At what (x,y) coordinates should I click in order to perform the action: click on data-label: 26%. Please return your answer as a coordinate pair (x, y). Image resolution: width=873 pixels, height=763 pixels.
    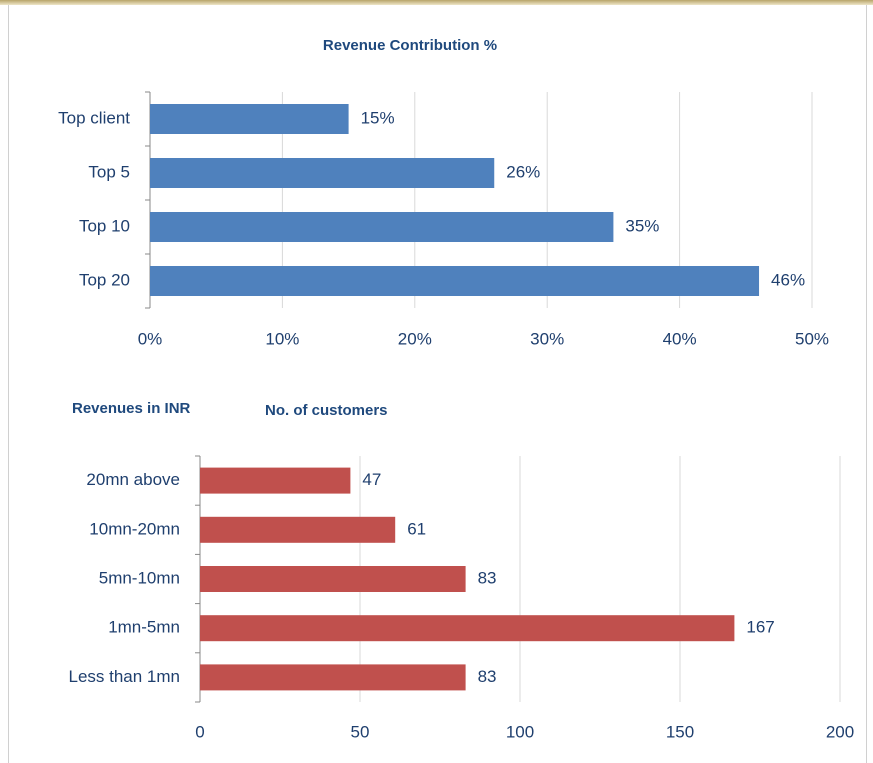
    Looking at the image, I should click on (523, 171).